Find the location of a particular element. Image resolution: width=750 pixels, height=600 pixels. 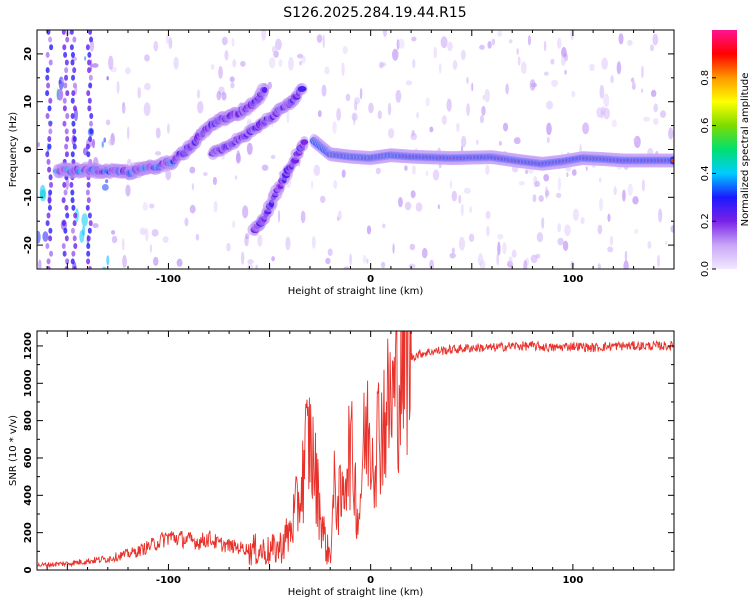

x-axis-label: Height of straight line (km) is located at coordinates (356, 592).